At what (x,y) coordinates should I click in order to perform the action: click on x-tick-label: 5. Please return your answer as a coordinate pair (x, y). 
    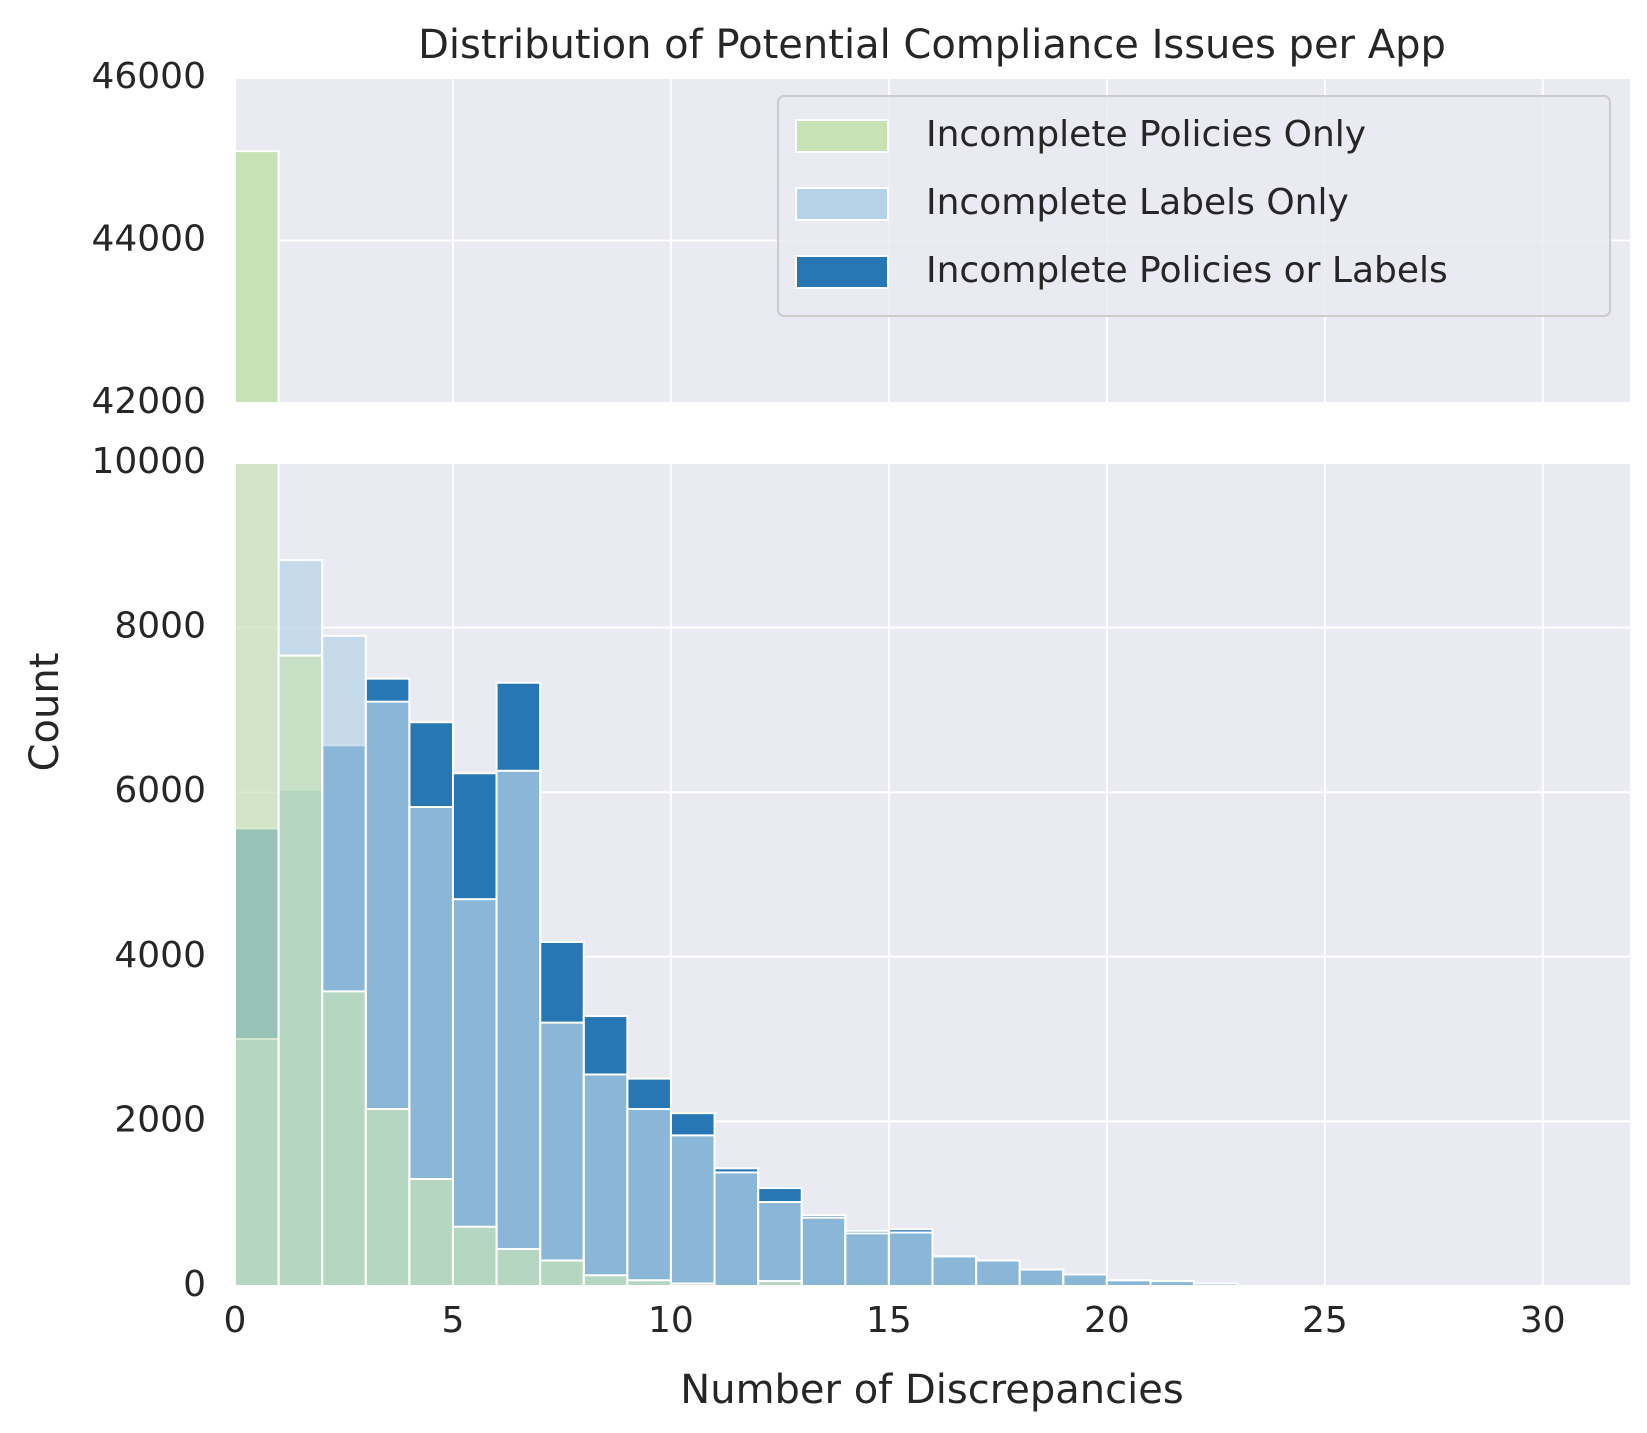
    Looking at the image, I should click on (453, 1320).